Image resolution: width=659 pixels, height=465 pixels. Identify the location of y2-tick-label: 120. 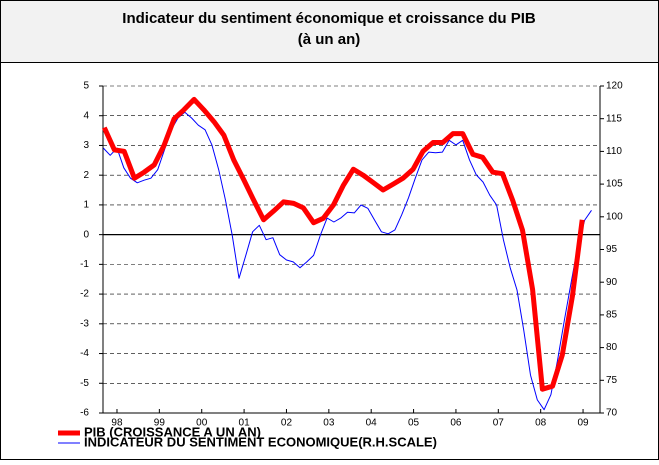
(614, 86).